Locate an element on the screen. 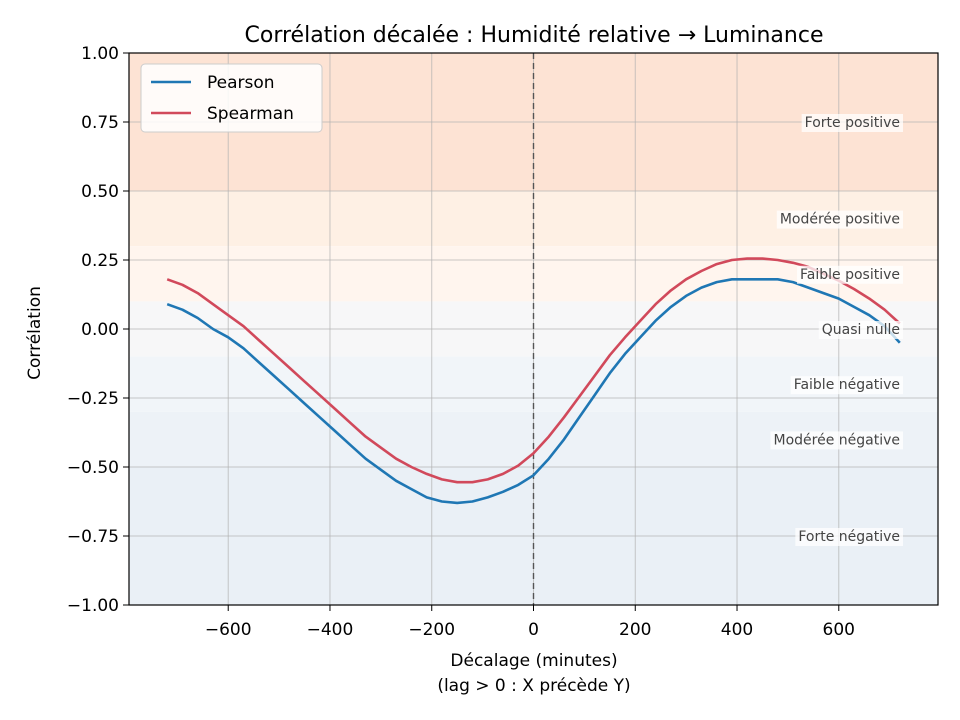 This screenshot has height=720, width=960. legend: Pearson Spearman is located at coordinates (231, 98).